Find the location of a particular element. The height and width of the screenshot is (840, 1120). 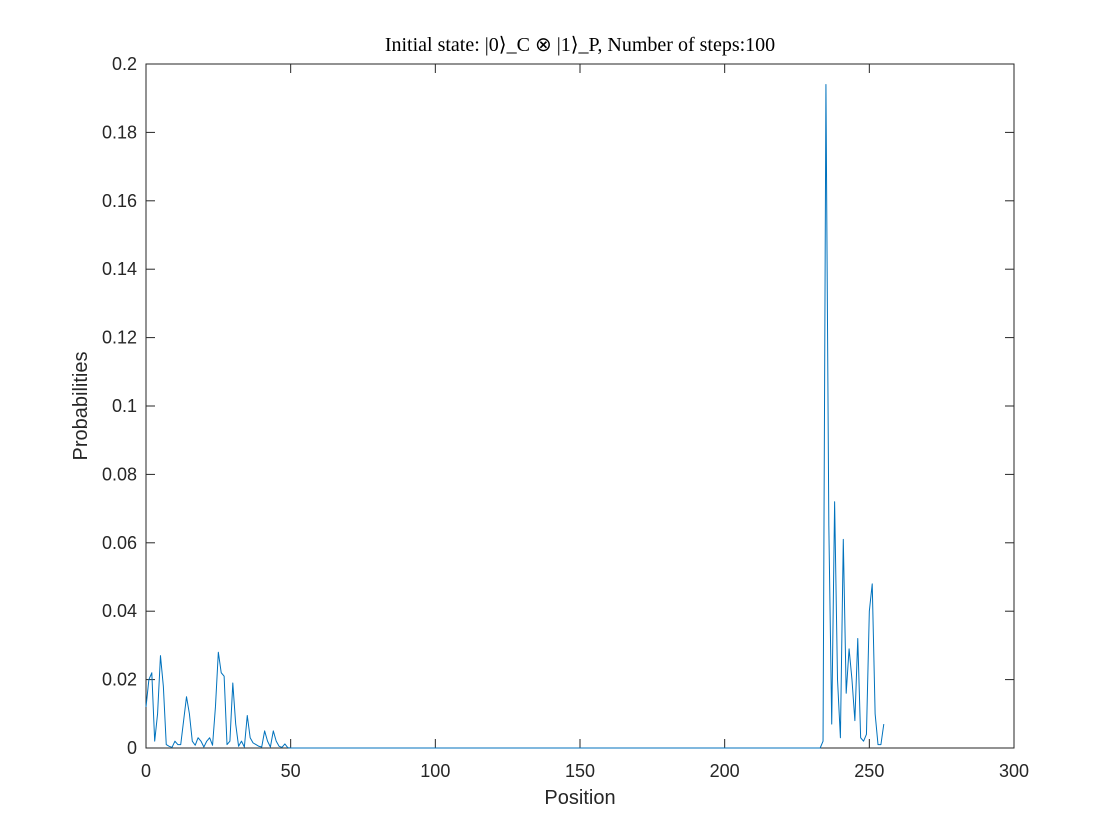

y-tick-label: 0.04 is located at coordinates (119, 611).